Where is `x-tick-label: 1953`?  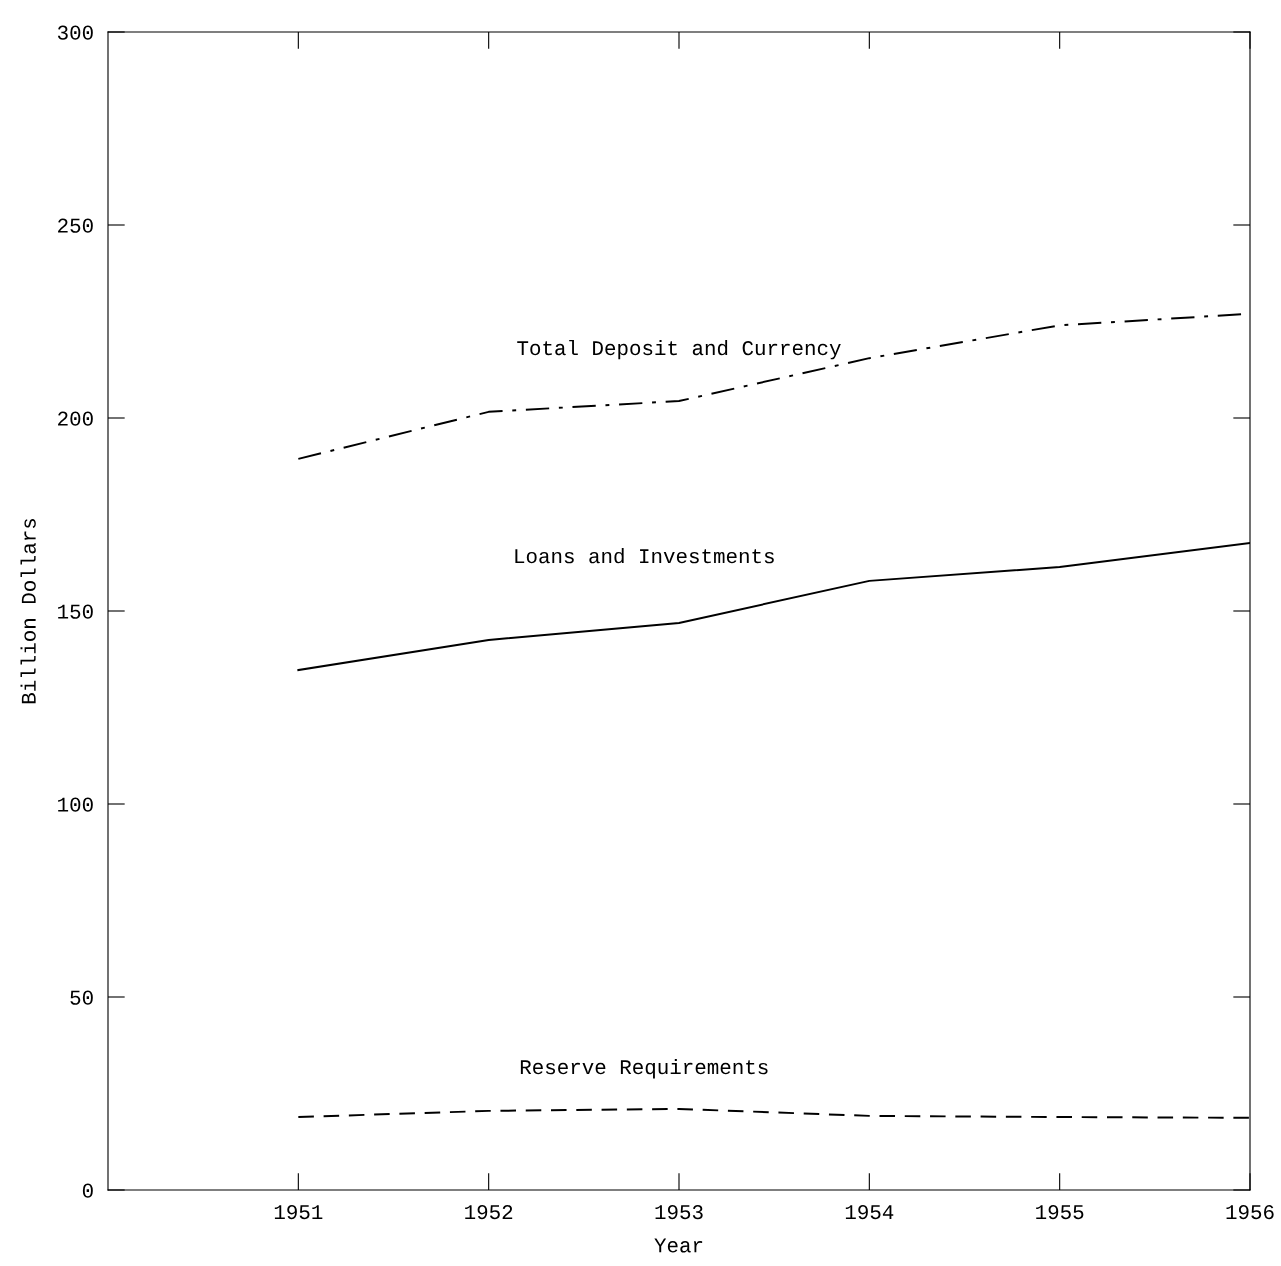 x-tick-label: 1953 is located at coordinates (679, 1212).